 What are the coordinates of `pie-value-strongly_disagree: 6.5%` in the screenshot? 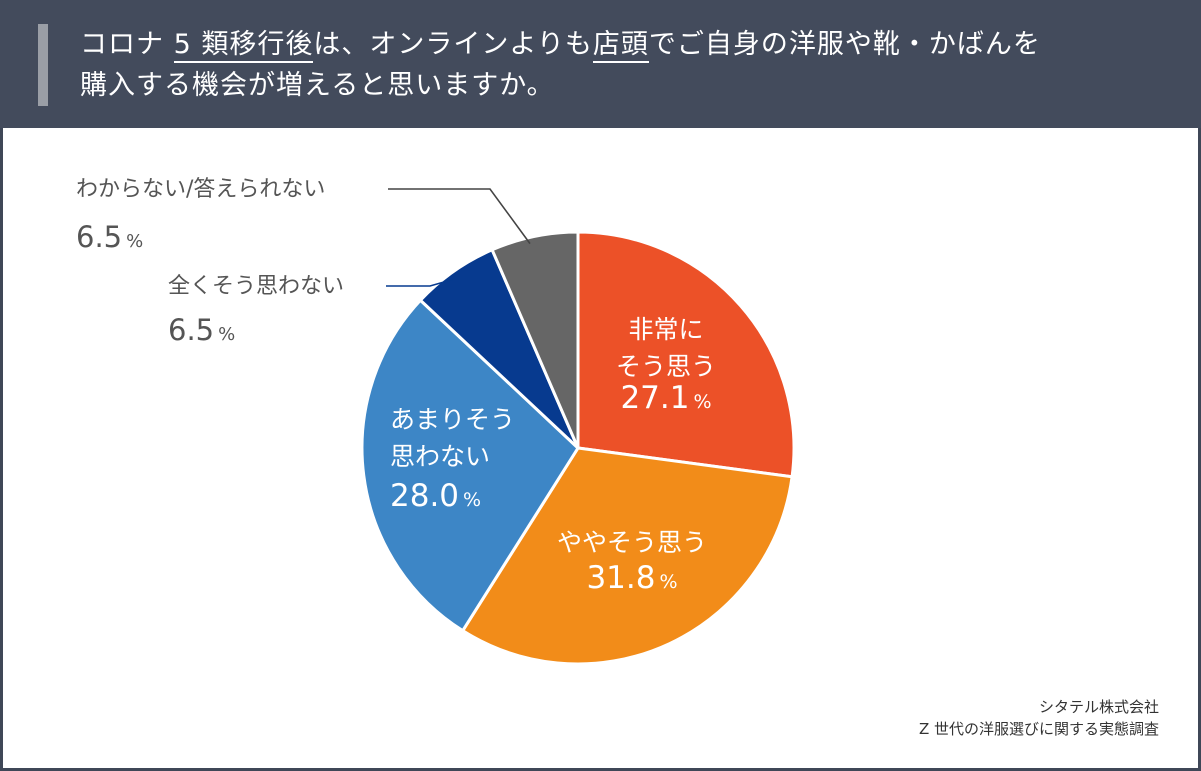 It's located at (201, 330).